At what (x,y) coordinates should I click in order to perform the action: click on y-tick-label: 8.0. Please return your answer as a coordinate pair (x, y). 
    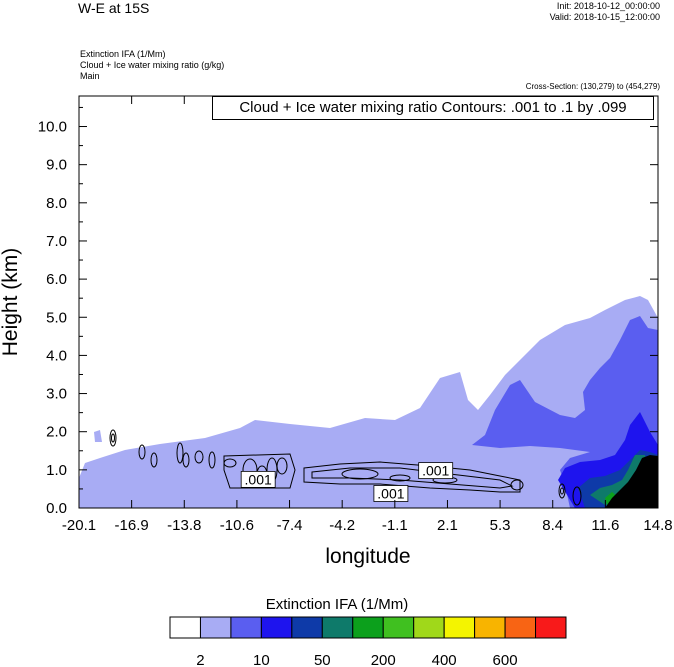
    Looking at the image, I should click on (56, 203).